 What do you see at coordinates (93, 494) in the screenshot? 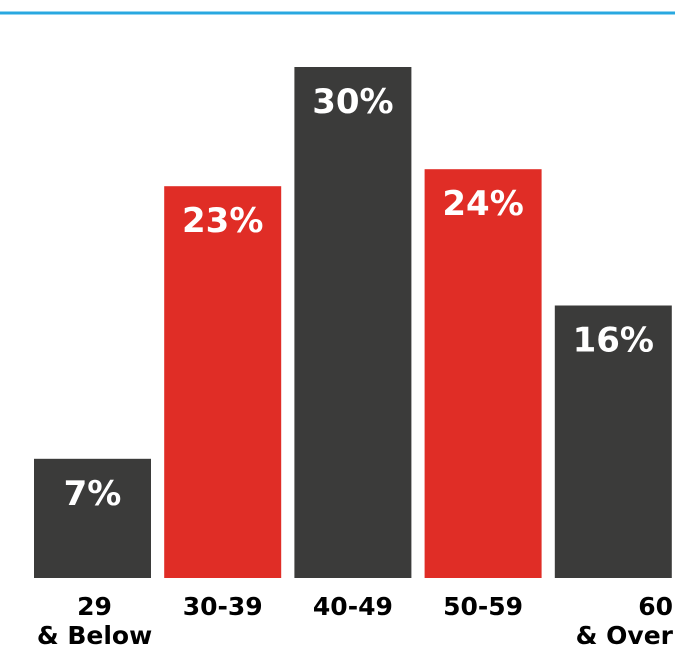
I see `value-label-1: 7%` at bounding box center [93, 494].